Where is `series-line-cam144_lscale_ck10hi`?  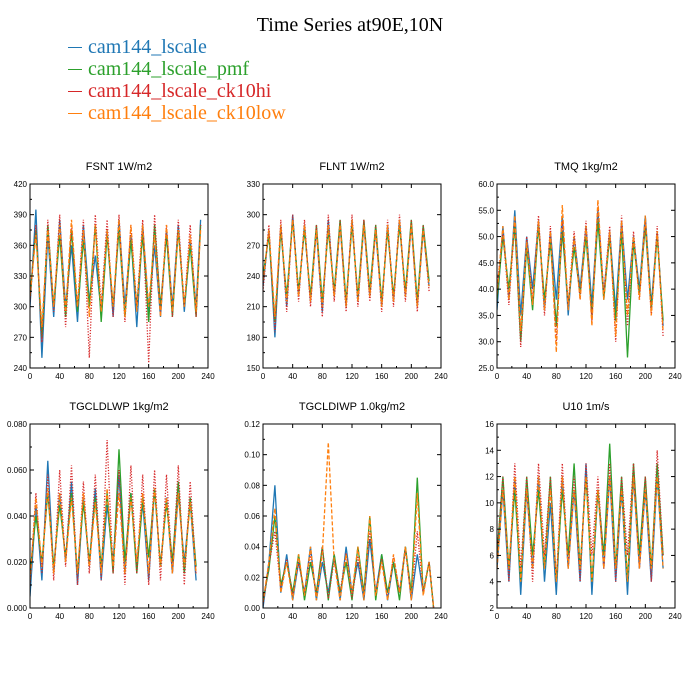 series-line-cam144_lscale_ck10hi is located at coordinates (113, 513).